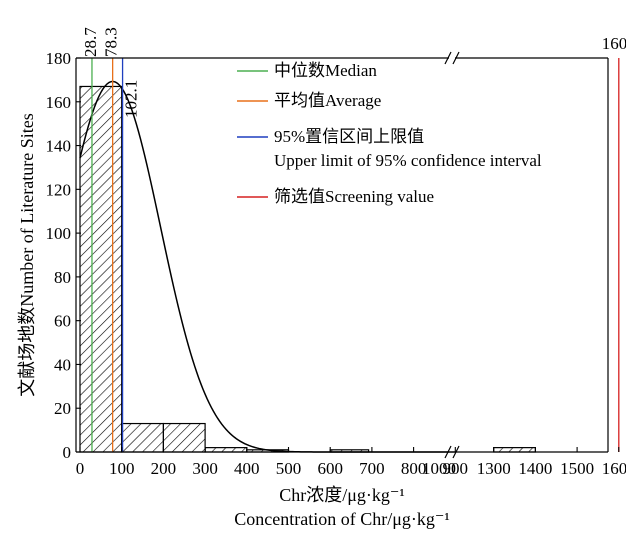  What do you see at coordinates (62, 408) in the screenshot?
I see `y-tick-label: 20` at bounding box center [62, 408].